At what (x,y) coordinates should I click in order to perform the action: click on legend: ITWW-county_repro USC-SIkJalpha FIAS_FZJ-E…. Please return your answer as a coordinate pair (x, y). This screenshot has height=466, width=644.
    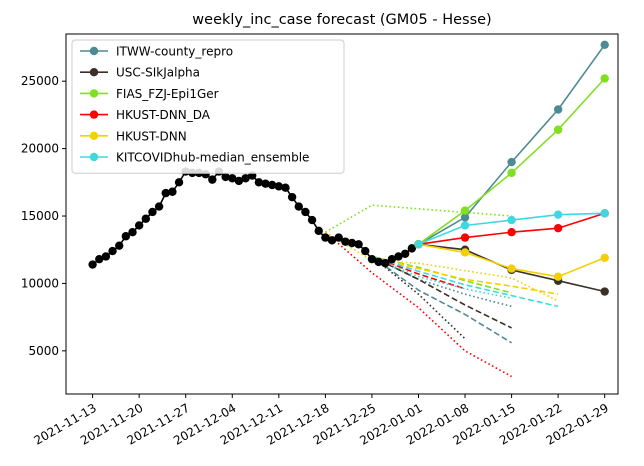
    Looking at the image, I should click on (208, 106).